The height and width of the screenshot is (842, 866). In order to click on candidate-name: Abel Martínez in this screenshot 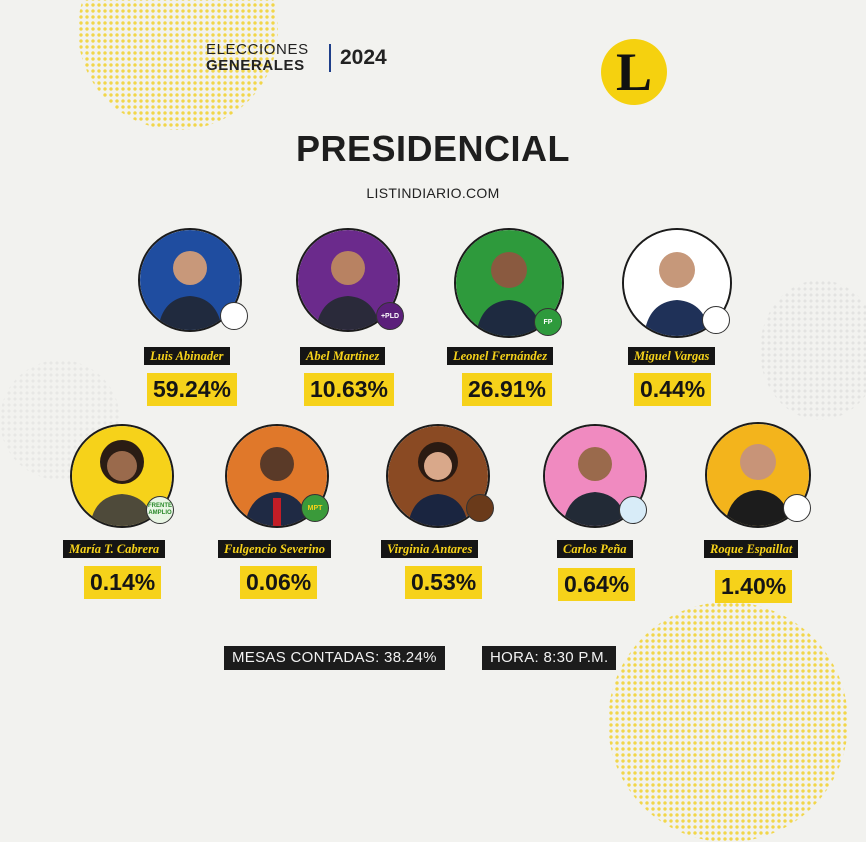, I will do `click(343, 356)`.